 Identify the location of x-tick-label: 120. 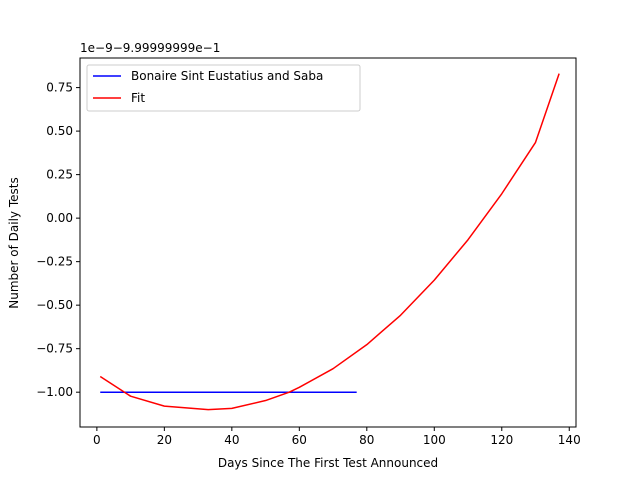
(501, 440).